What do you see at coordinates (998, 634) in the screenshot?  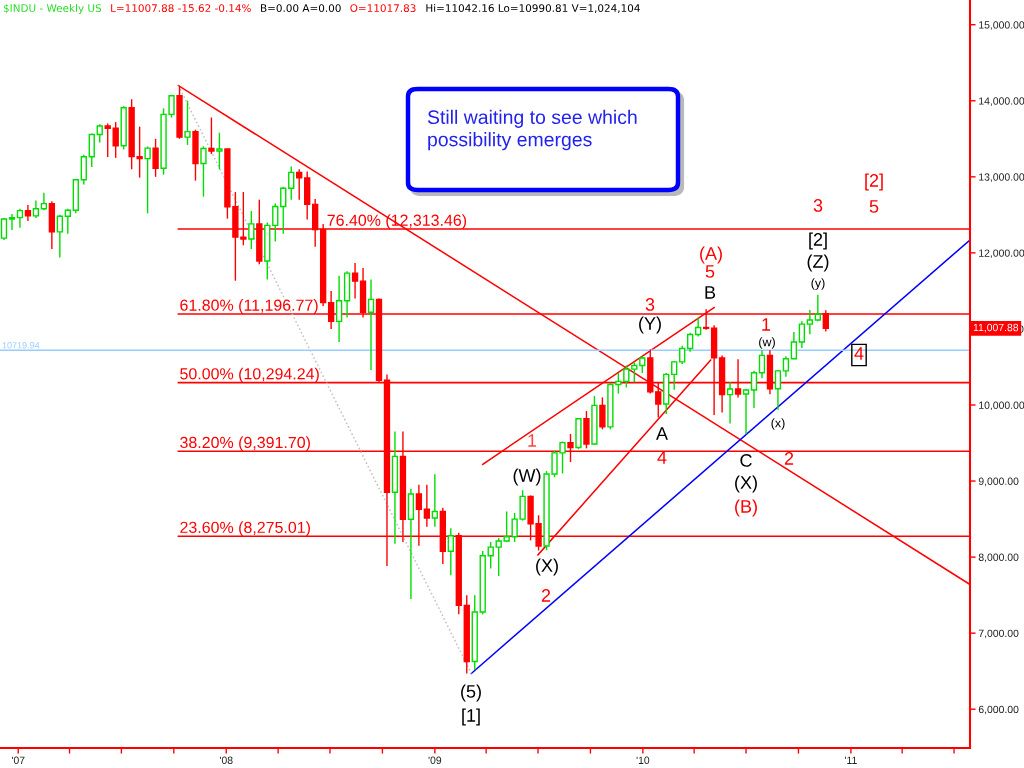 I see `y-tick-label: 7,000.00` at bounding box center [998, 634].